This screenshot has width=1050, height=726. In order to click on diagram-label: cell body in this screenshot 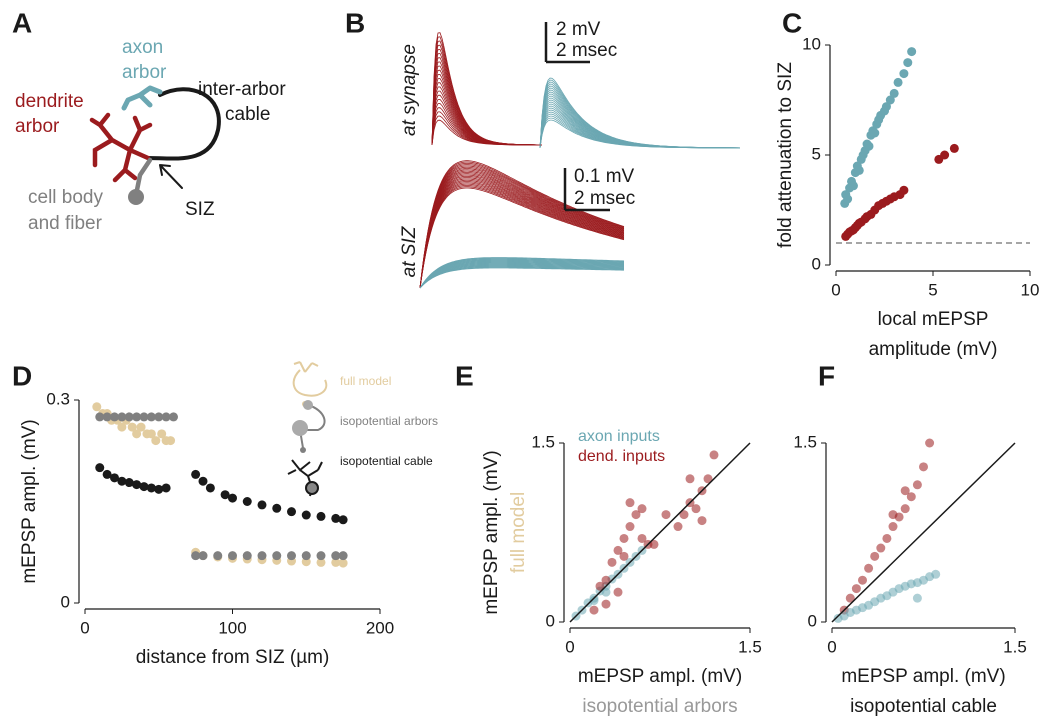, I will do `click(65, 197)`.